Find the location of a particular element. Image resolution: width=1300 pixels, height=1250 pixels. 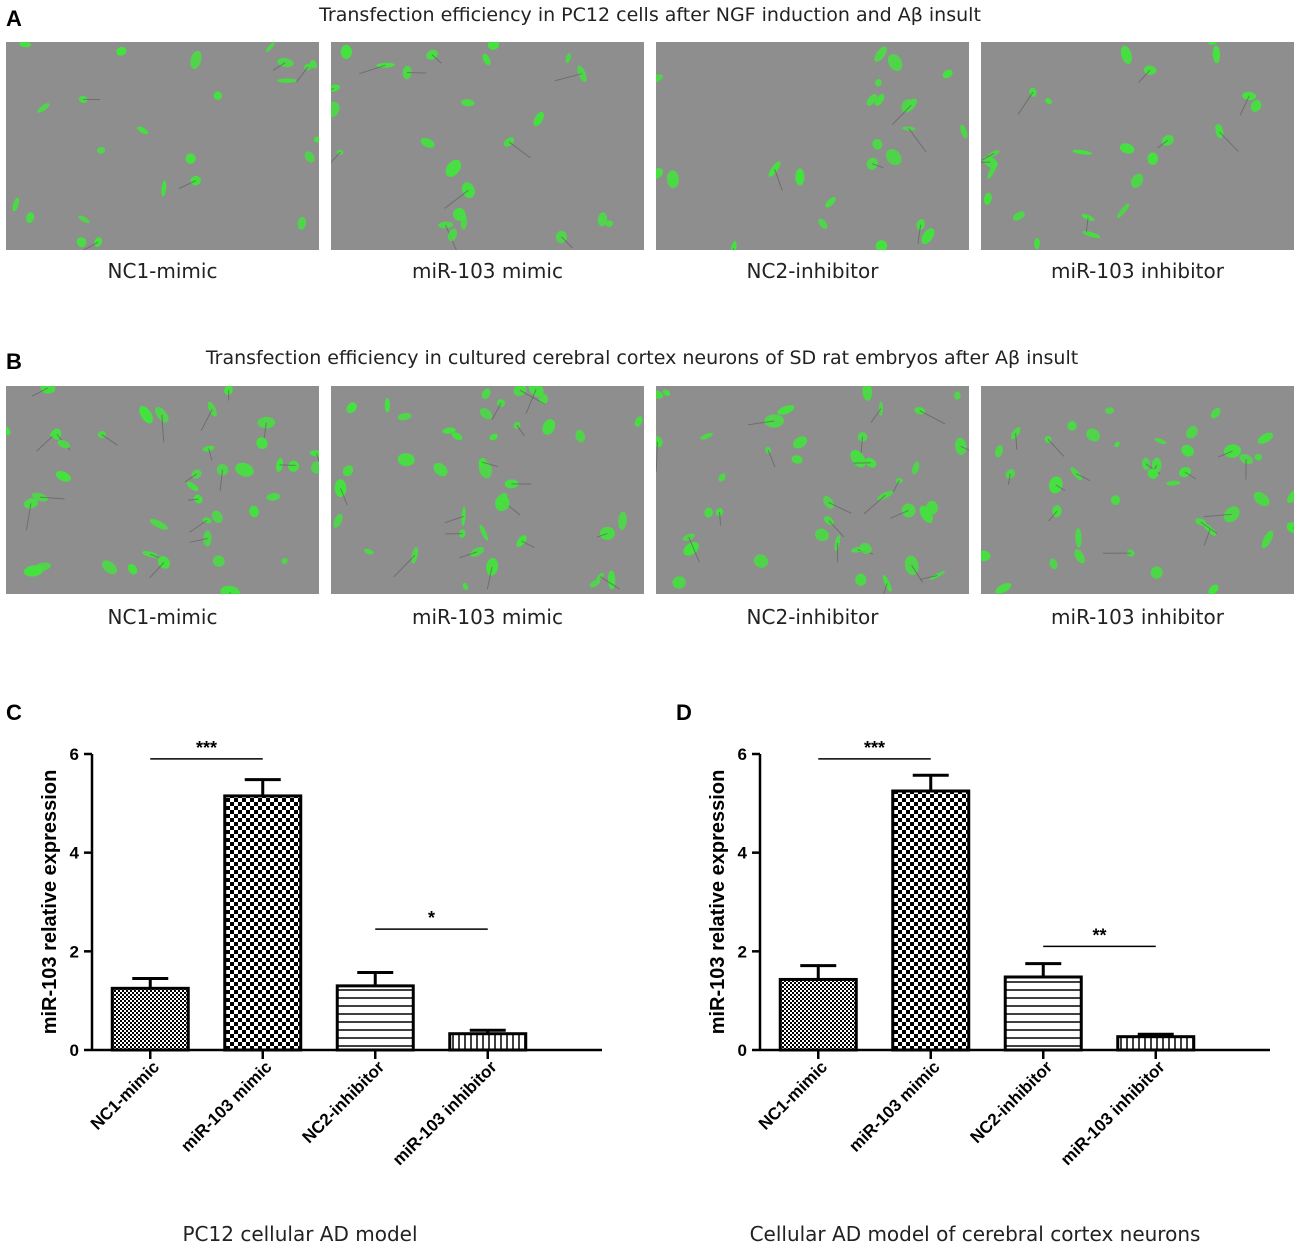

y-axis-label: miR-103 relative expression is located at coordinates (50, 902).